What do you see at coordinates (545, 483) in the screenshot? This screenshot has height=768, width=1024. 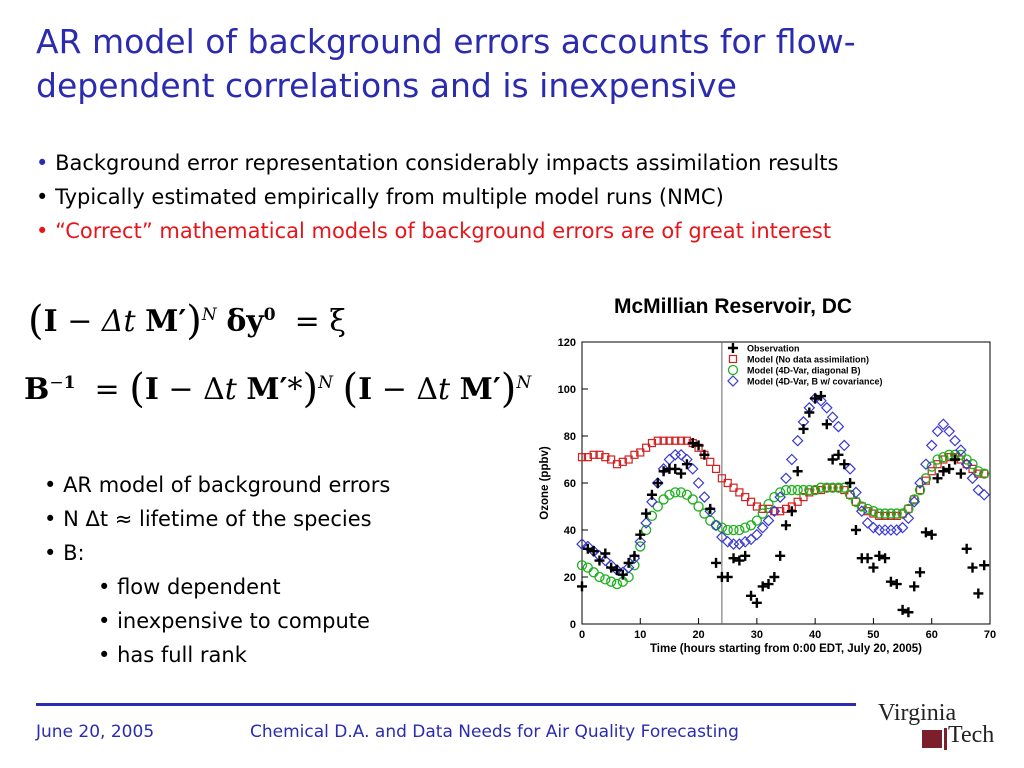 I see `y-axis-label: Ozone (ppbv)` at bounding box center [545, 483].